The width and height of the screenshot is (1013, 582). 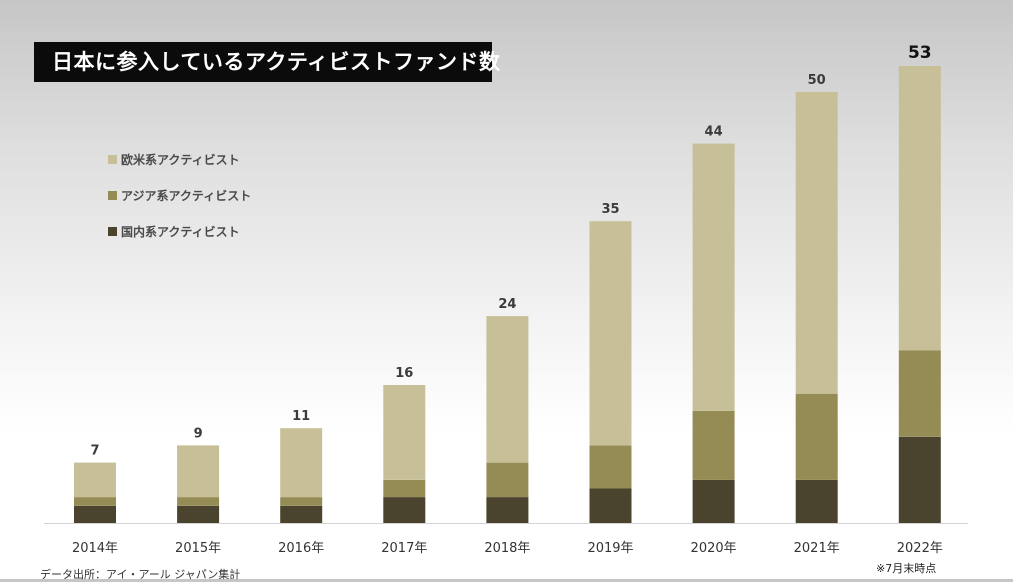 I want to click on legend-item-asian: アジア系アクティビスト, so click(x=179, y=195).